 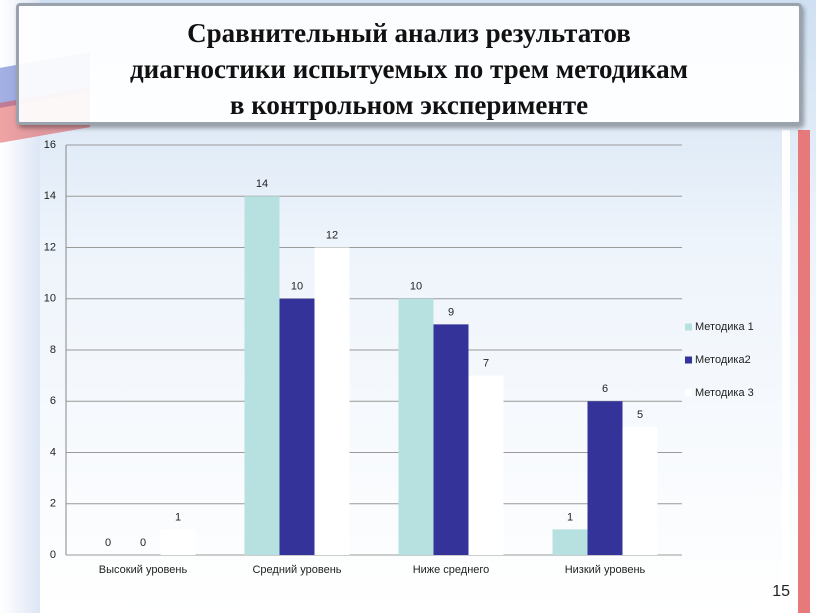 I want to click on legend-label: Методика 3, so click(x=724, y=393).